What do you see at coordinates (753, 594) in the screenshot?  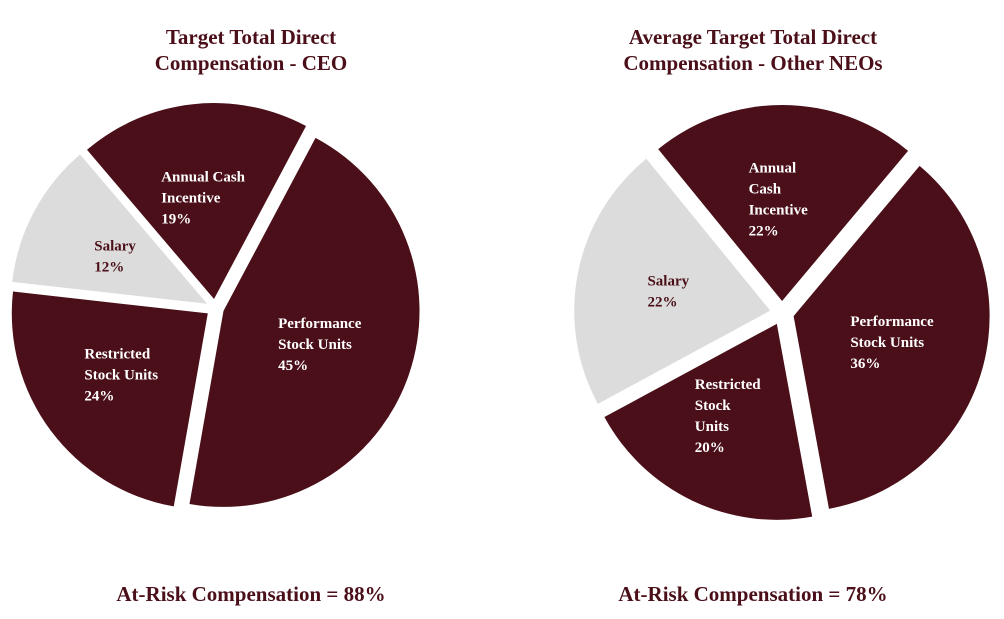 I see `neo-at-risk-footer: At-Risk Compensation = 78%` at bounding box center [753, 594].